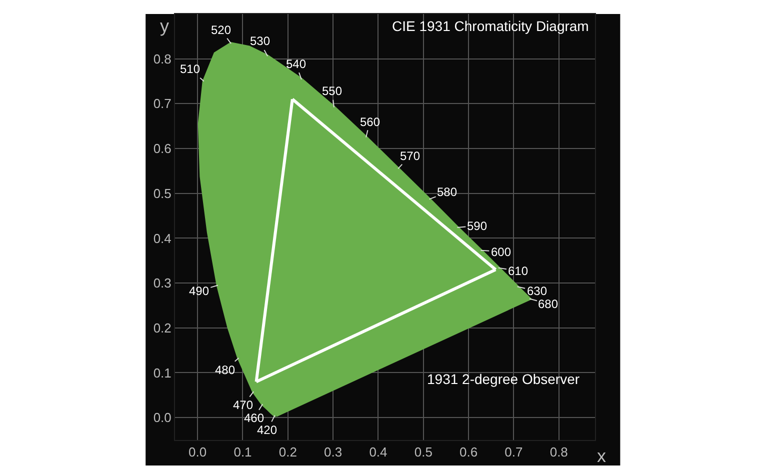 Image resolution: width=770 pixels, height=472 pixels. I want to click on x-tick-label: 0.7, so click(513, 452).